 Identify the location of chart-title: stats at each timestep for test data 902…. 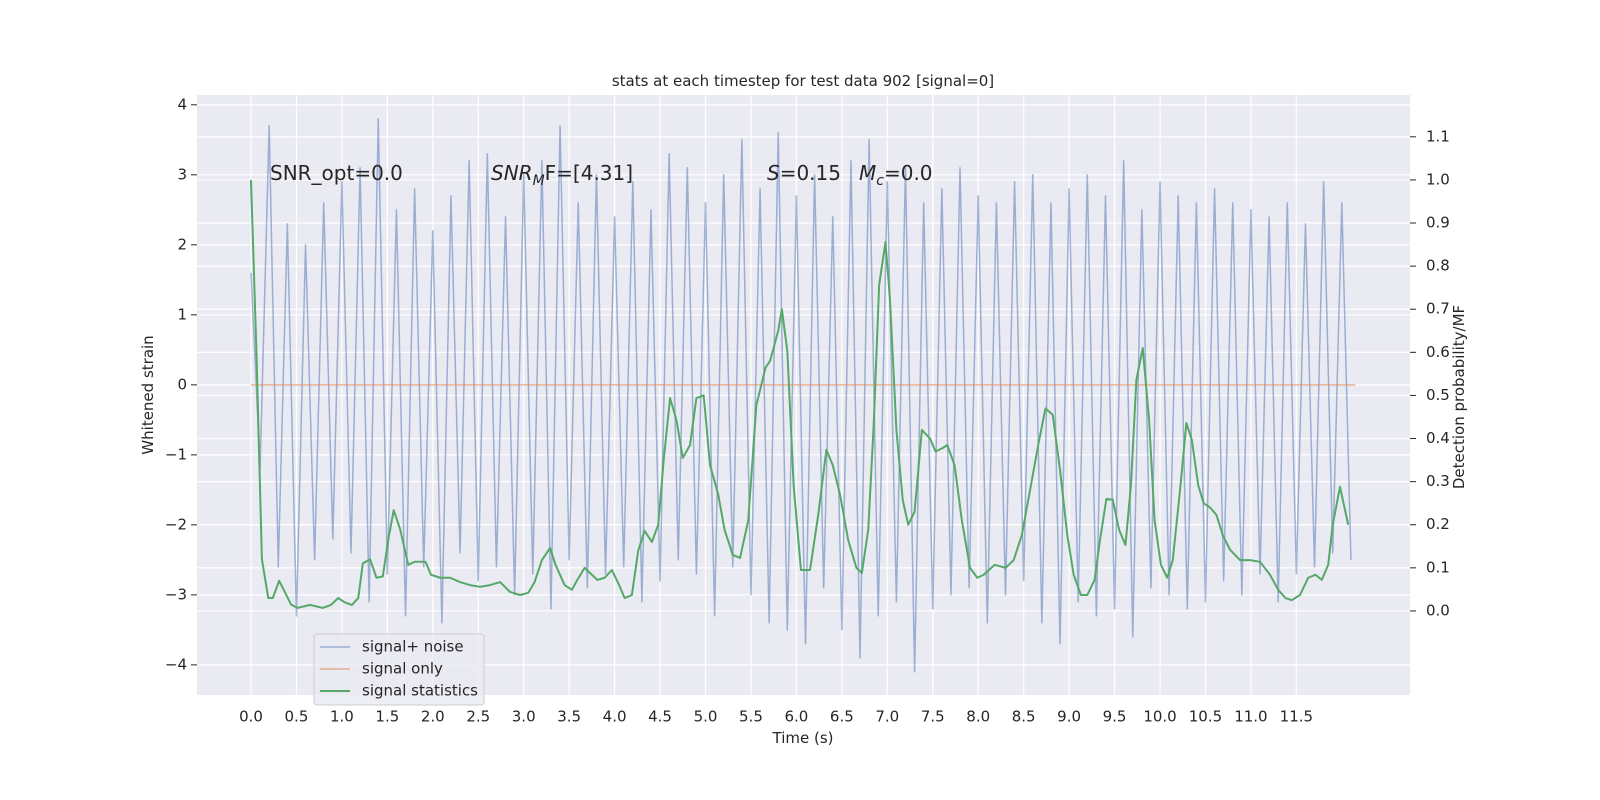
(803, 81).